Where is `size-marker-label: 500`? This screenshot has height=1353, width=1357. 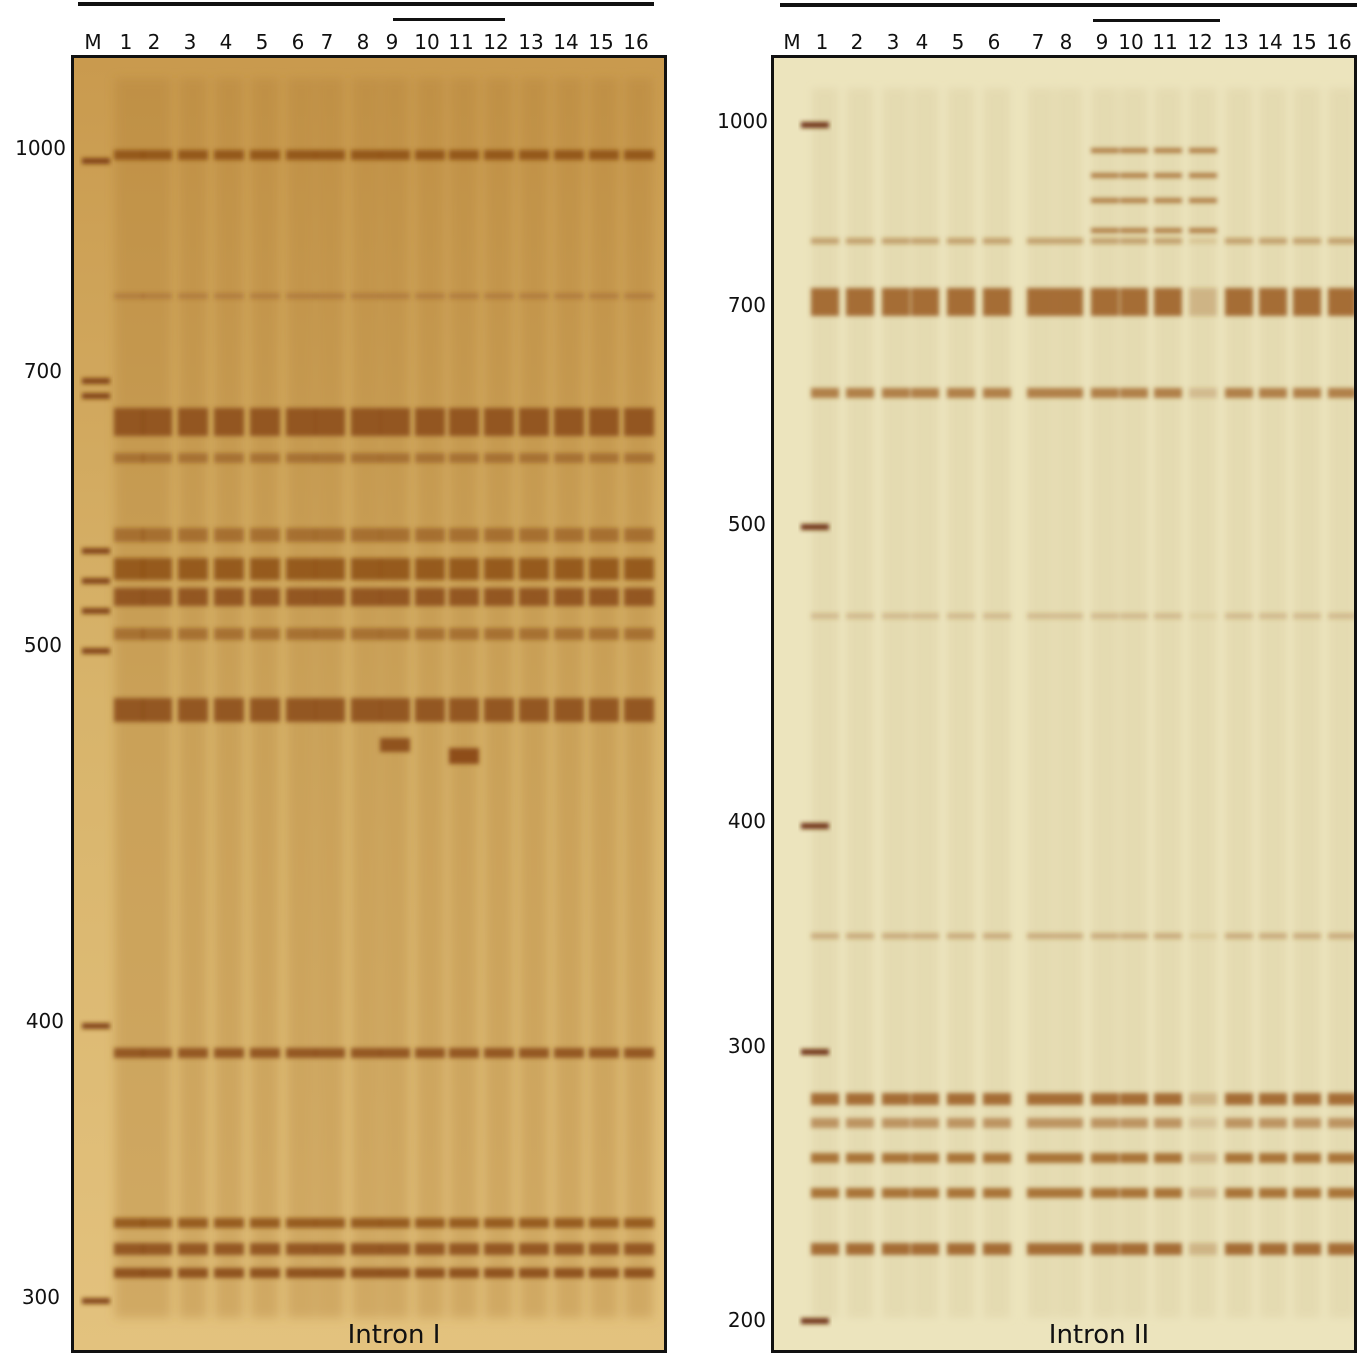
size-marker-label: 500 is located at coordinates (42, 645).